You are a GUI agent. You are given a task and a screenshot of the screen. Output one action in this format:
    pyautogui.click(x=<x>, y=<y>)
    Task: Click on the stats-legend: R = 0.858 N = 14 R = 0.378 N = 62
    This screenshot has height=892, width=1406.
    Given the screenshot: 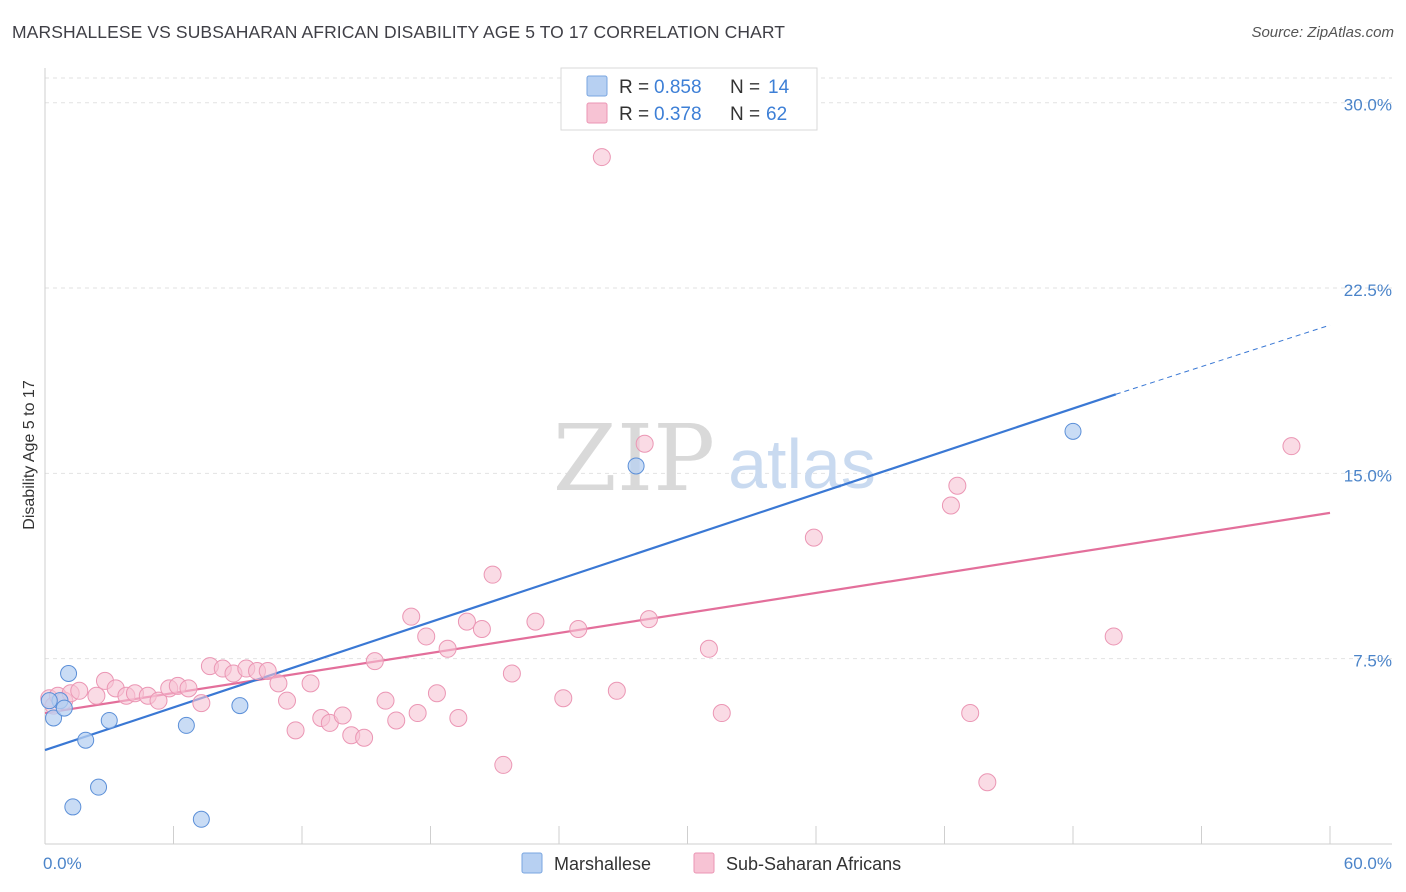 What is the action you would take?
    pyautogui.click(x=689, y=99)
    